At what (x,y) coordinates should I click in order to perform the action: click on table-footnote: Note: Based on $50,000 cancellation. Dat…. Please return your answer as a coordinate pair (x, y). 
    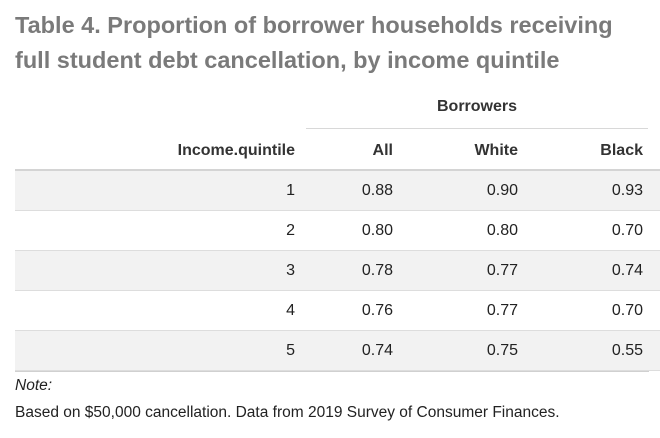
    Looking at the image, I should click on (332, 397).